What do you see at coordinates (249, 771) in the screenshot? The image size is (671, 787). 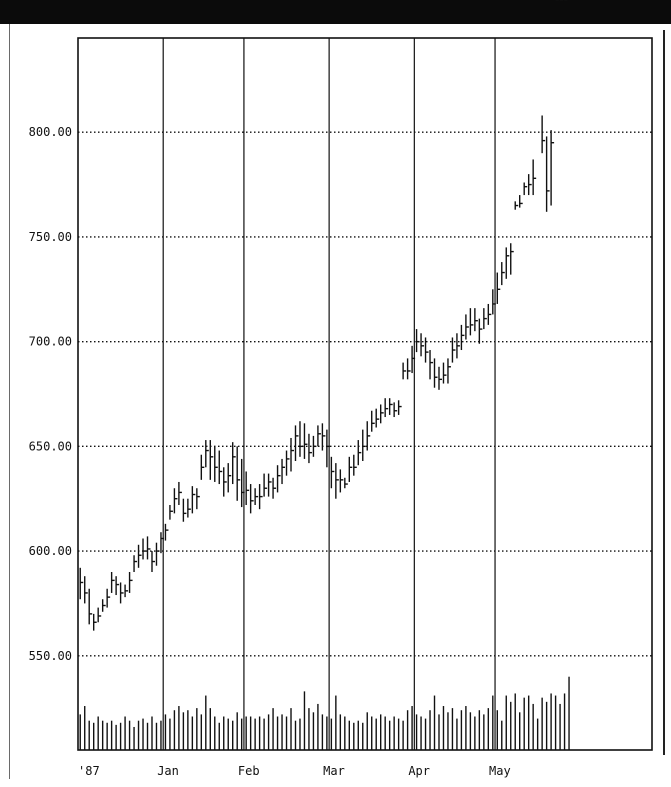 I see `x-tick-label: Feb` at bounding box center [249, 771].